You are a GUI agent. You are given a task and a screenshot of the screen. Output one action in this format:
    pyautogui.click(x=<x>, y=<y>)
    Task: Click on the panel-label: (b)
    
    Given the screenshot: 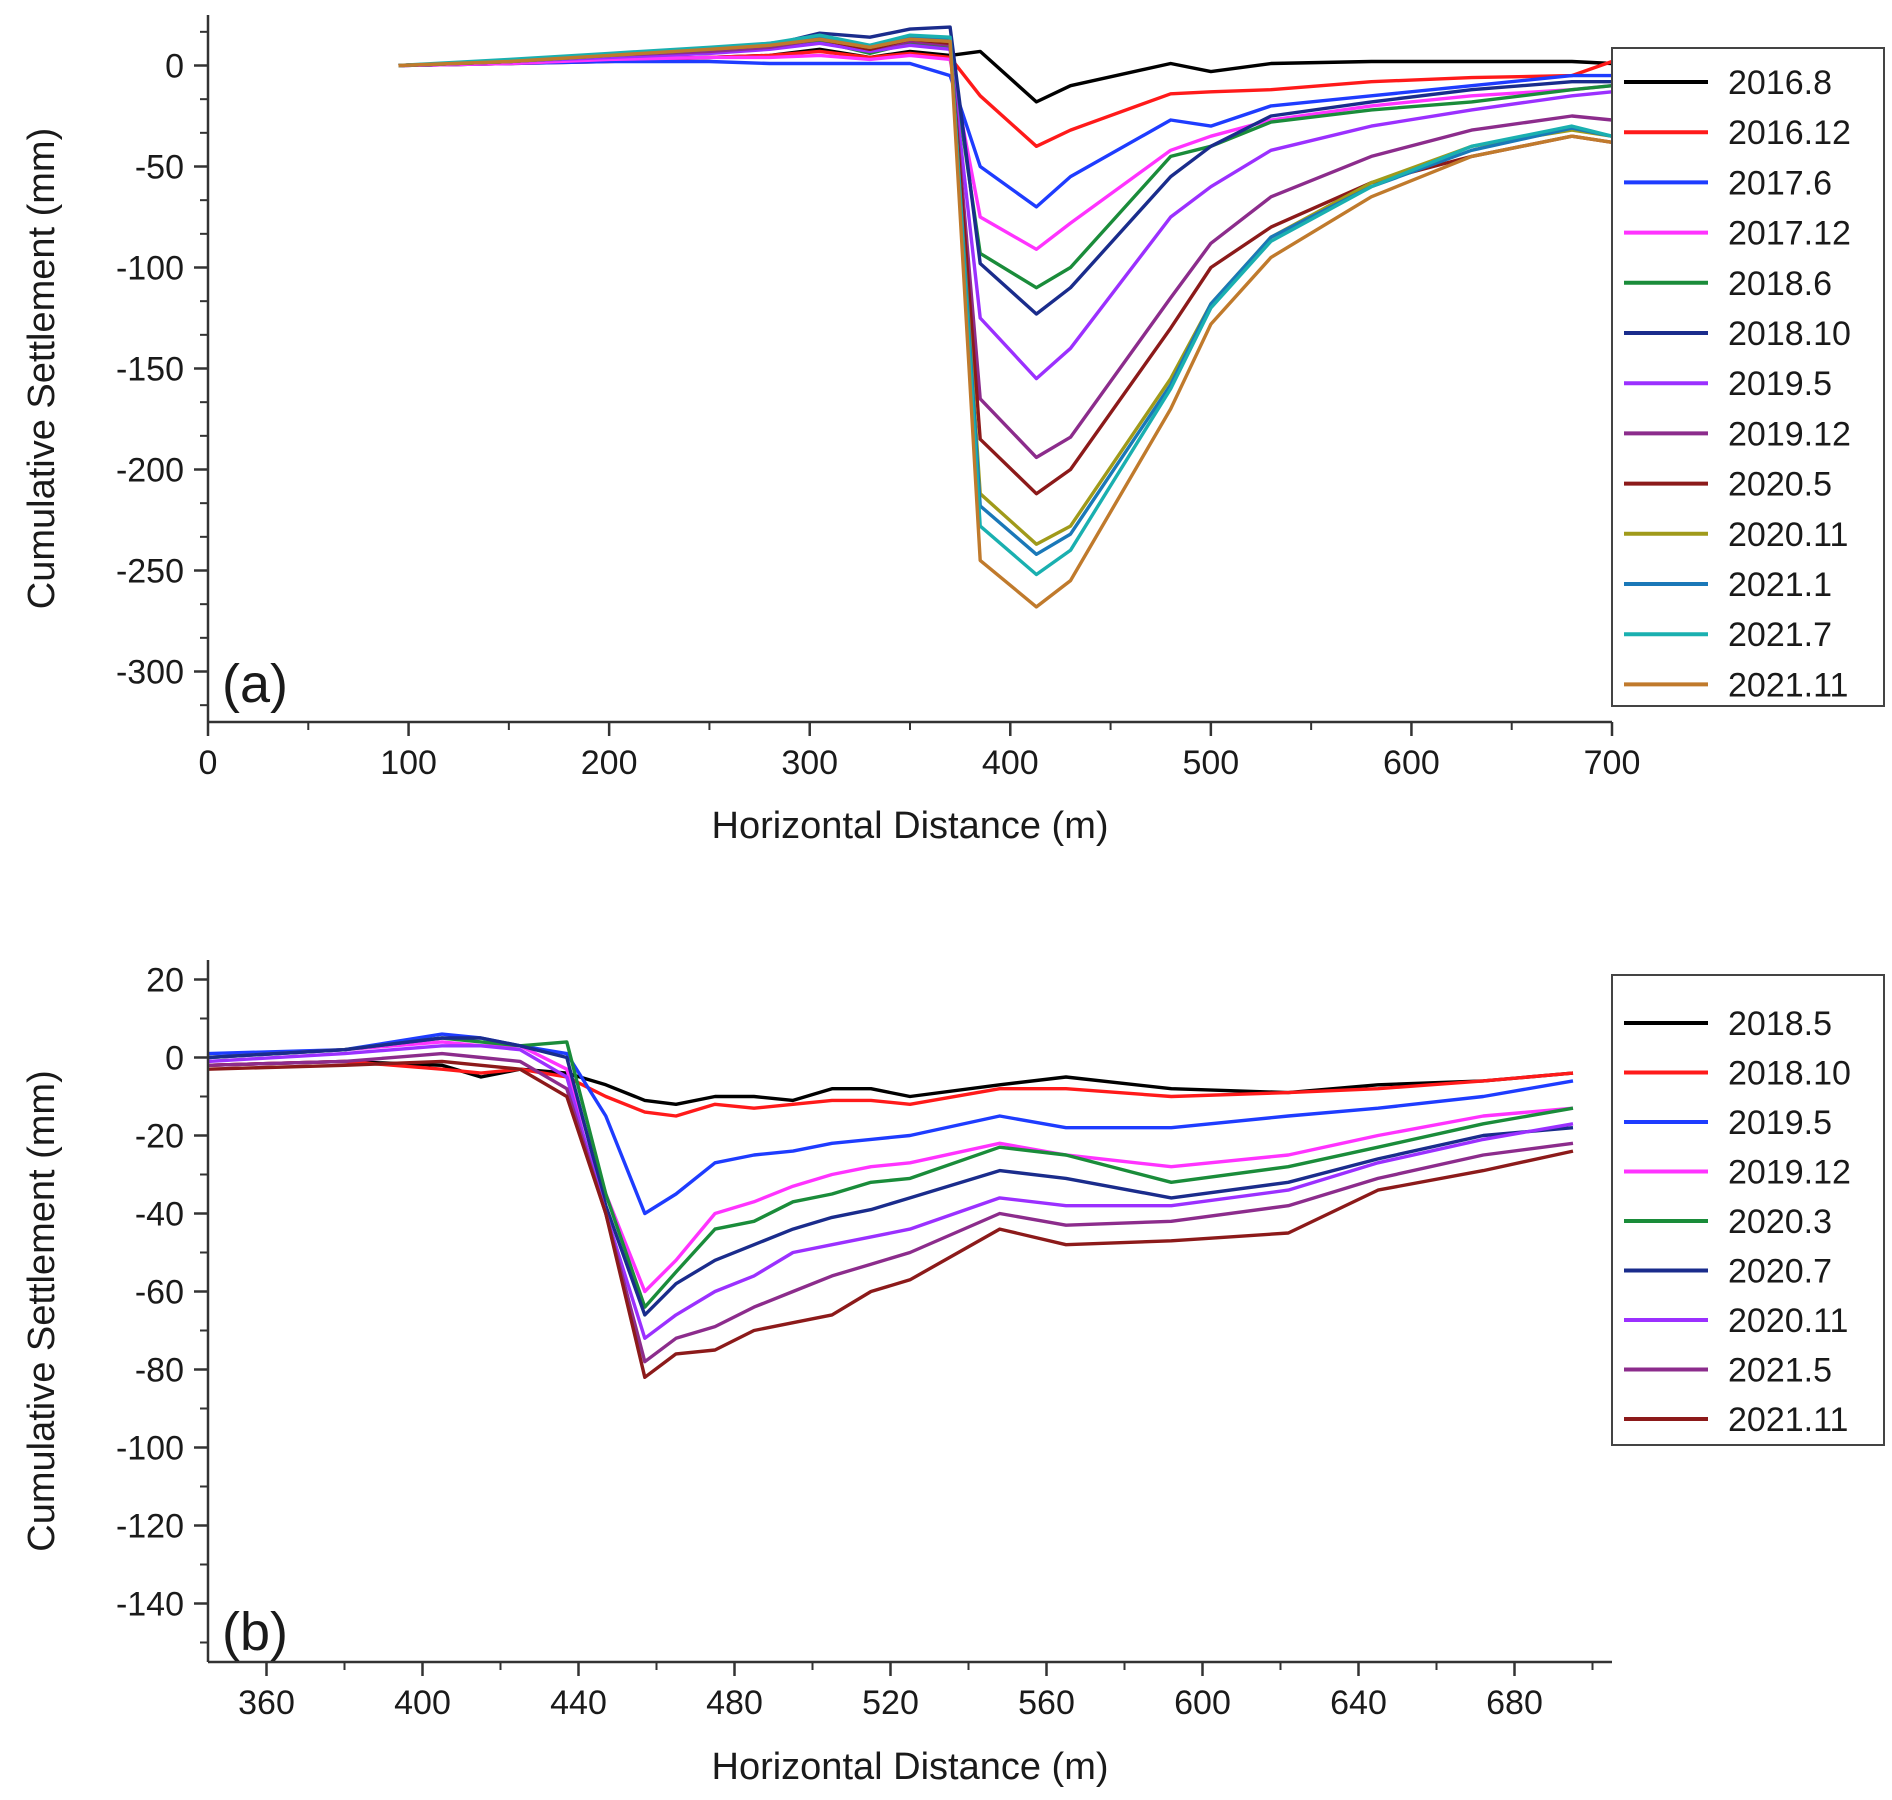 What is the action you would take?
    pyautogui.click(x=255, y=1632)
    